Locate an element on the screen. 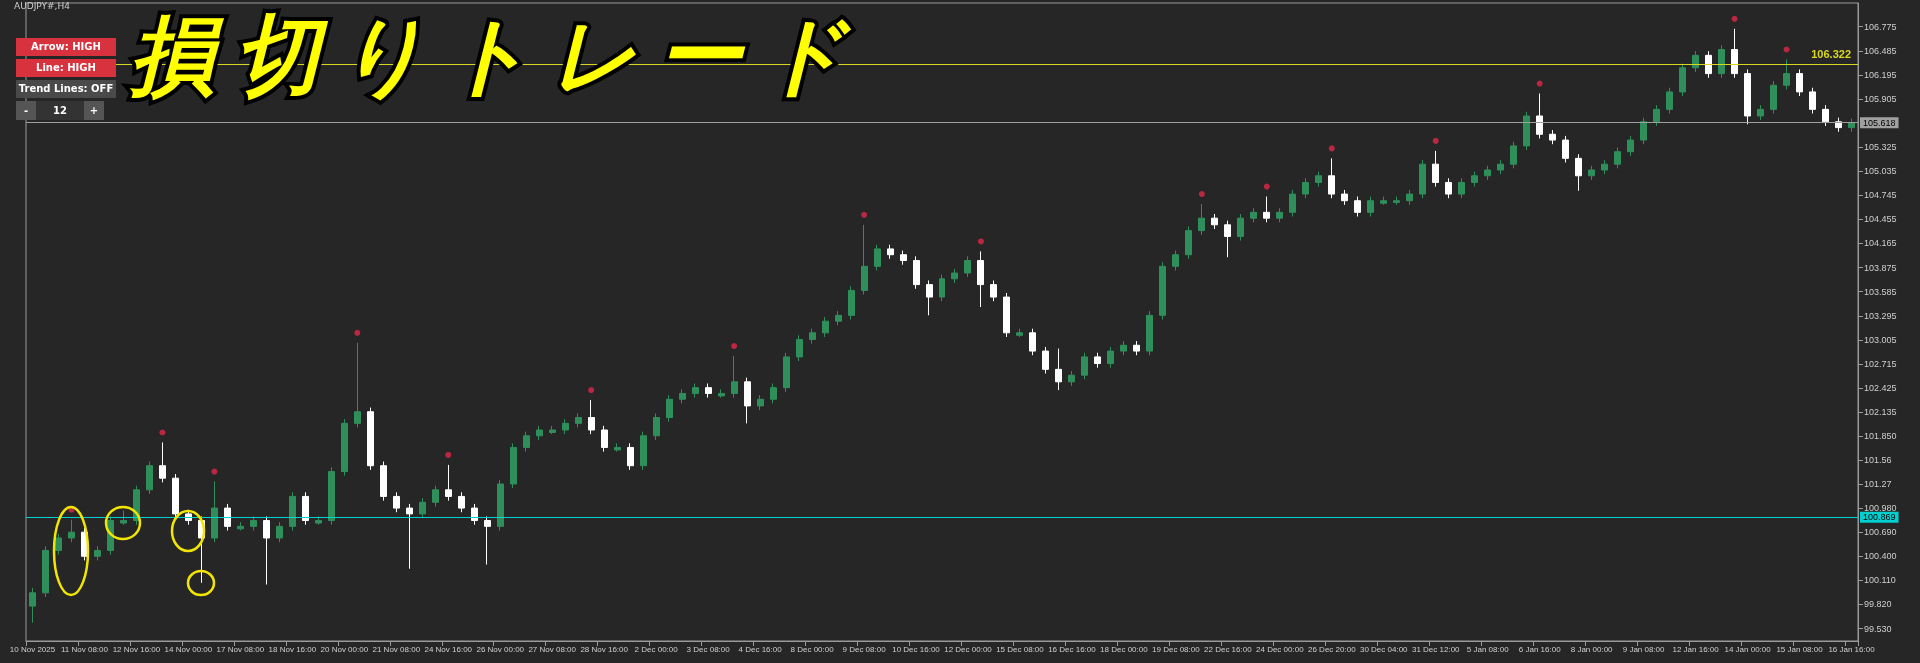 The width and height of the screenshot is (1920, 663). x-tick-label: 8 Dec 00:00 is located at coordinates (812, 649).